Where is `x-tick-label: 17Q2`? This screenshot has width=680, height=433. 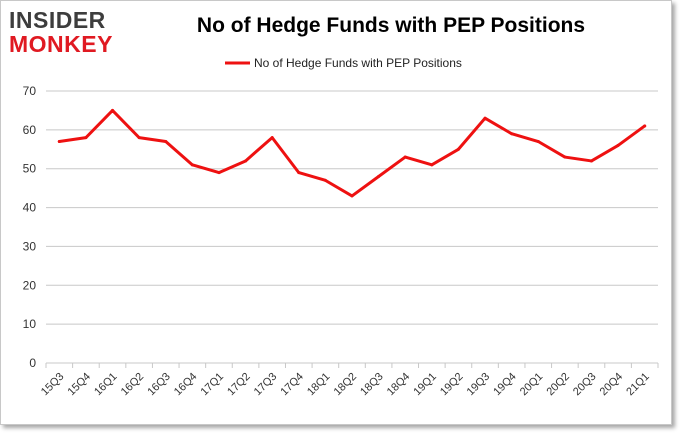 x-tick-label: 17Q2 is located at coordinates (239, 385).